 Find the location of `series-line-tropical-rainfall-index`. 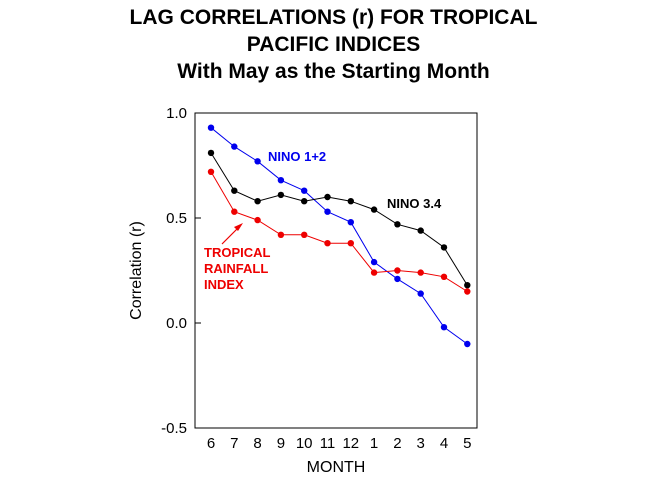

series-line-tropical-rainfall-index is located at coordinates (339, 231).